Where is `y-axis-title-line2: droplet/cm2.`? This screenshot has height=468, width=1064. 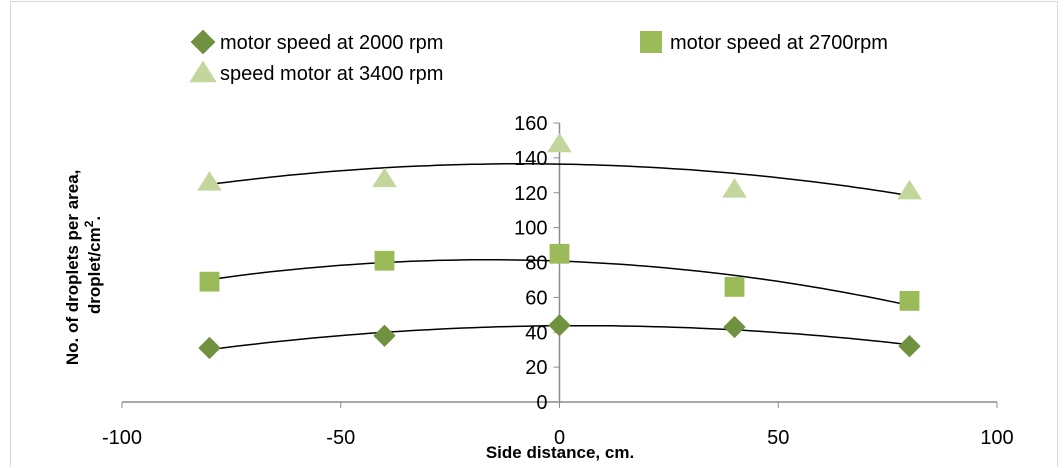 y-axis-title-line2: droplet/cm2. is located at coordinates (93, 265).